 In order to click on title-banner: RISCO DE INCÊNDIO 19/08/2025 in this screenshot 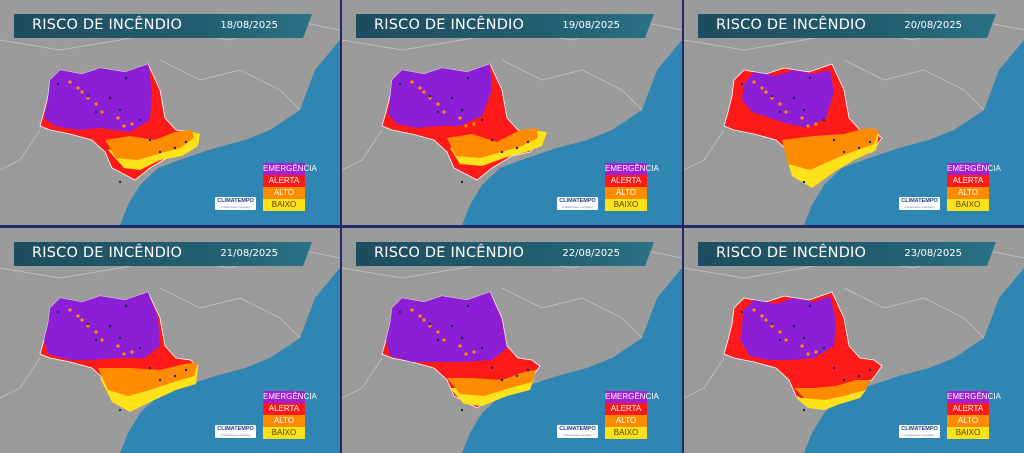, I will do `click(505, 26)`.